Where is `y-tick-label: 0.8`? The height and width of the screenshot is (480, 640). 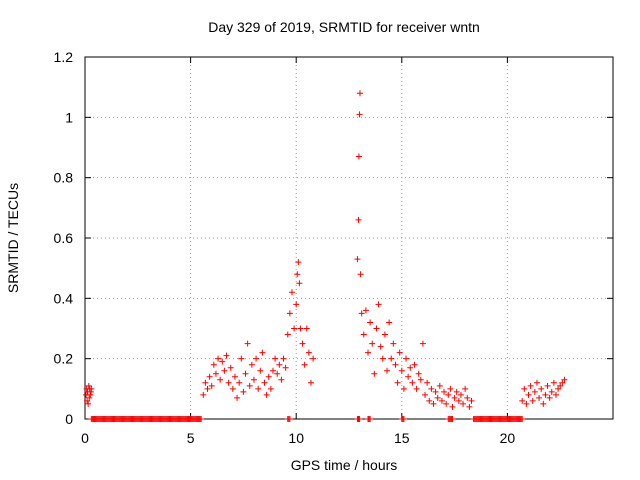 y-tick-label: 0.8 is located at coordinates (64, 178).